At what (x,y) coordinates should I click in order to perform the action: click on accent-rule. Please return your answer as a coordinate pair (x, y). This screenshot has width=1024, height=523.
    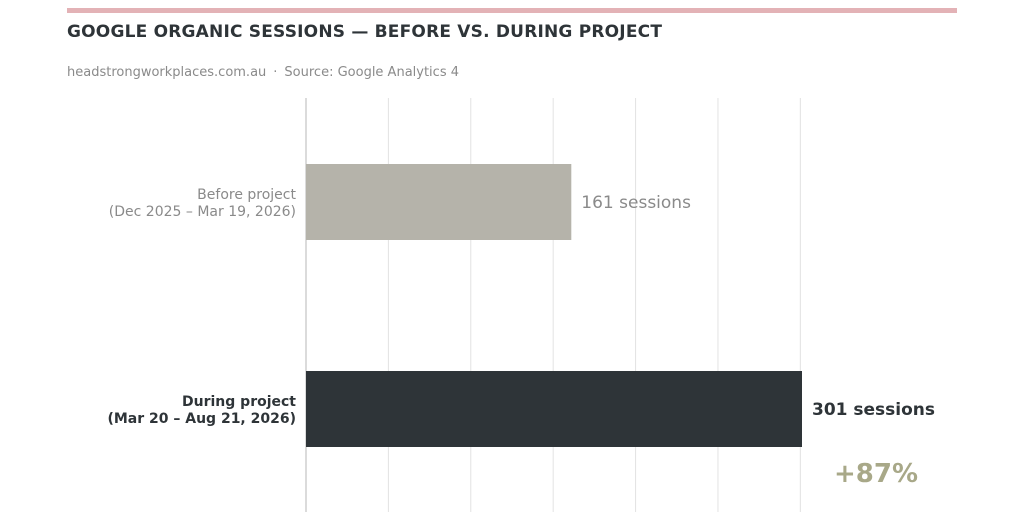
    Looking at the image, I should click on (512, 10).